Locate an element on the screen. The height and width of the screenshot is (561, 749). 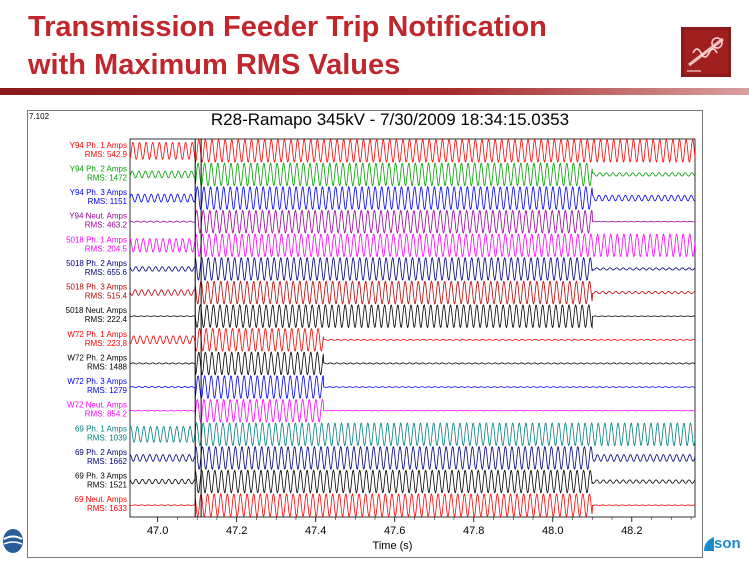
footer-brand-fragment: son is located at coordinates (727, 543).